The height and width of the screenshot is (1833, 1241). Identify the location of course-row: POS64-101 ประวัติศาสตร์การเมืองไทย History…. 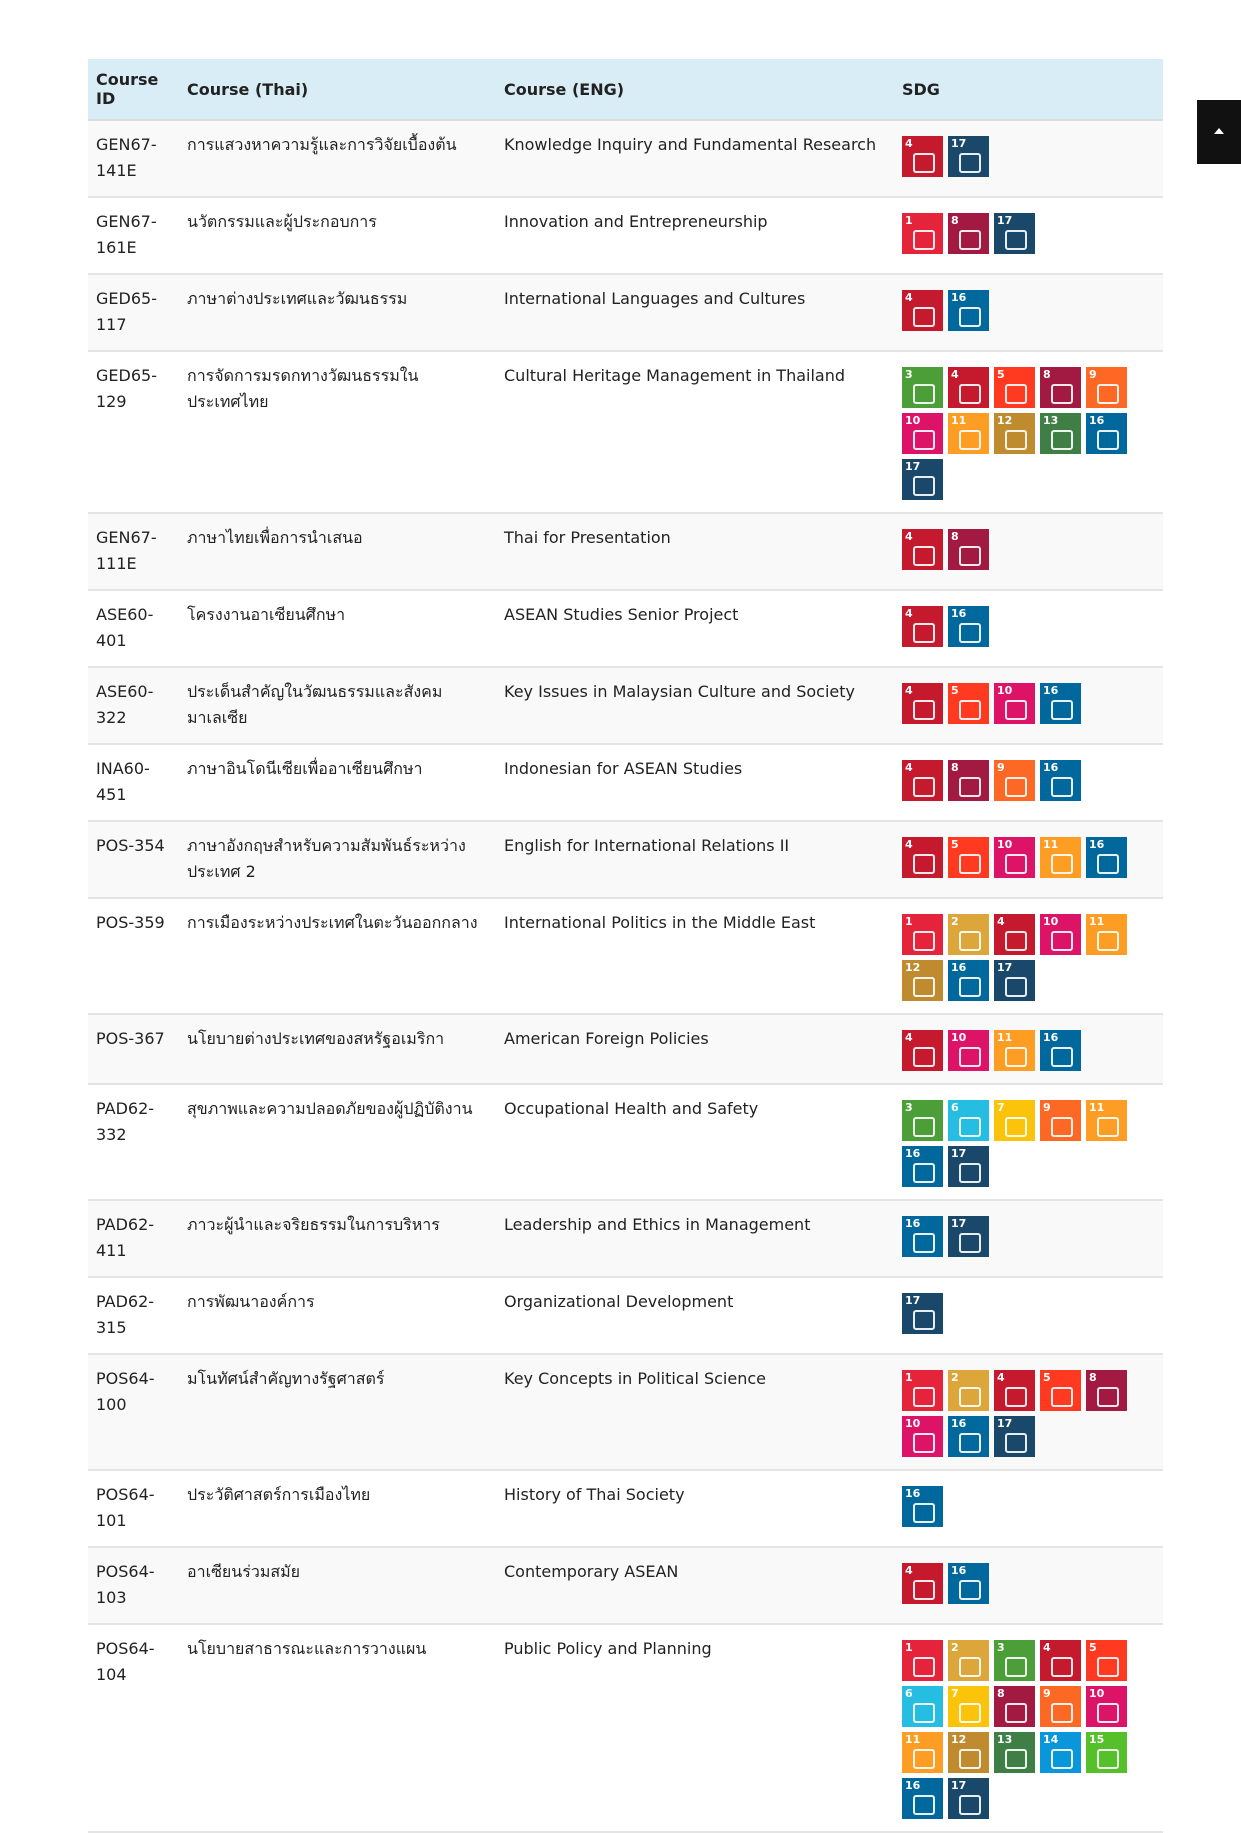
(625, 1509).